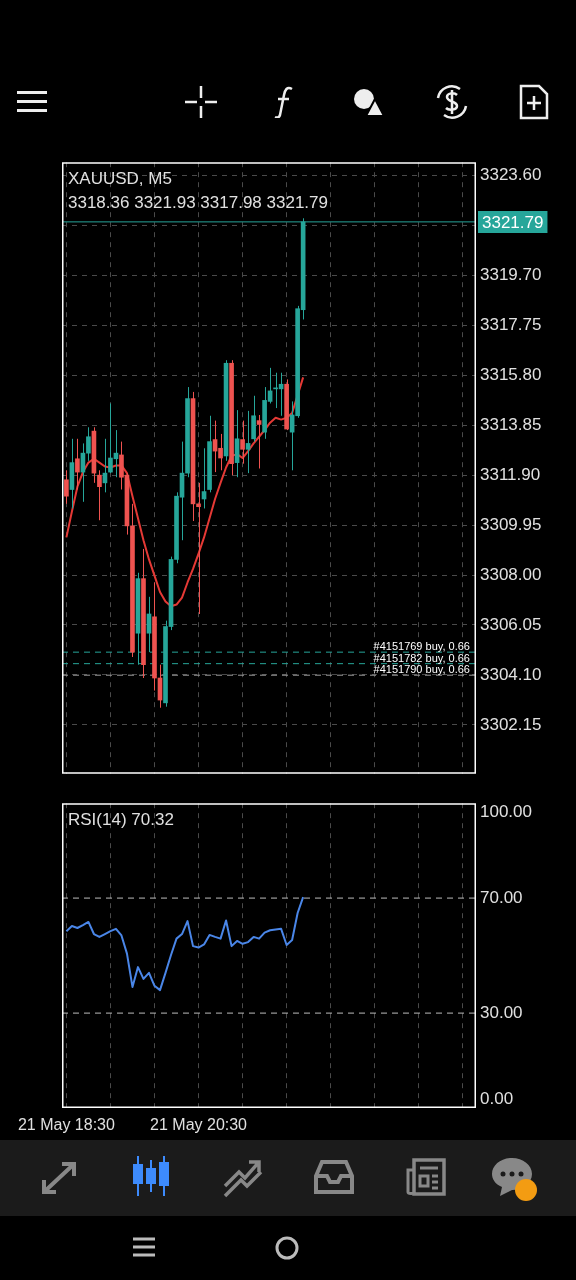 The height and width of the screenshot is (1280, 576). I want to click on chart-title: XAUUSD, M5, so click(120, 179).